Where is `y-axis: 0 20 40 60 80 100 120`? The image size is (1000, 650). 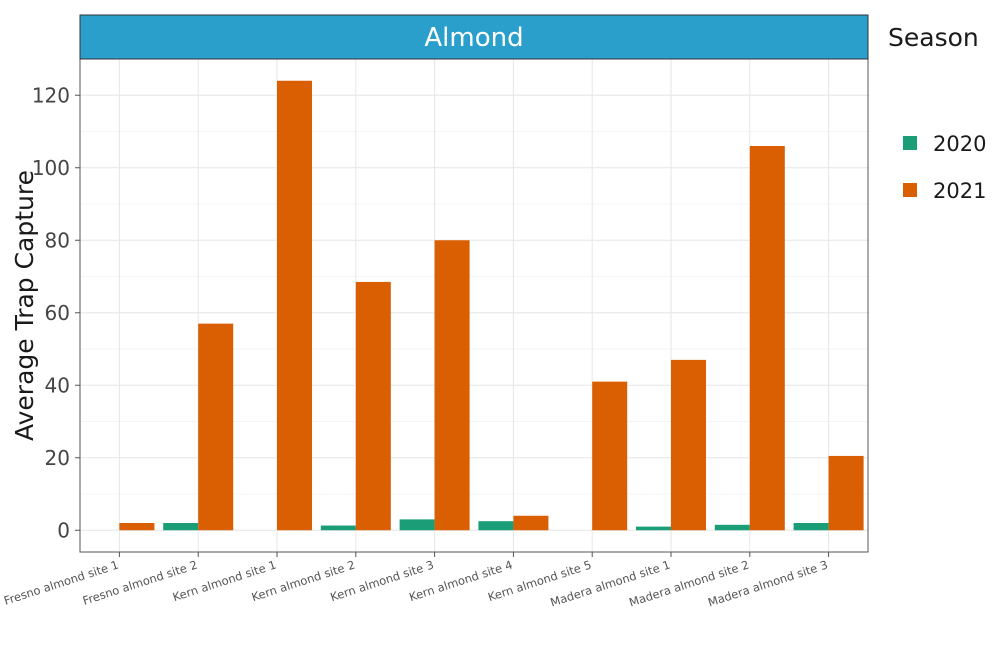
y-axis: 0 20 40 60 80 100 120 is located at coordinates (56, 312).